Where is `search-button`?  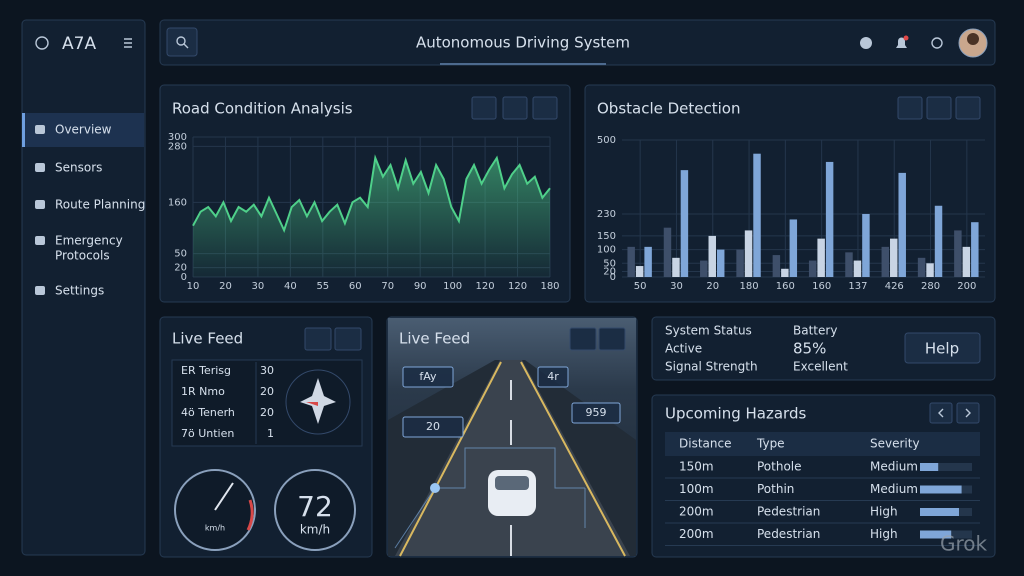 search-button is located at coordinates (182, 42).